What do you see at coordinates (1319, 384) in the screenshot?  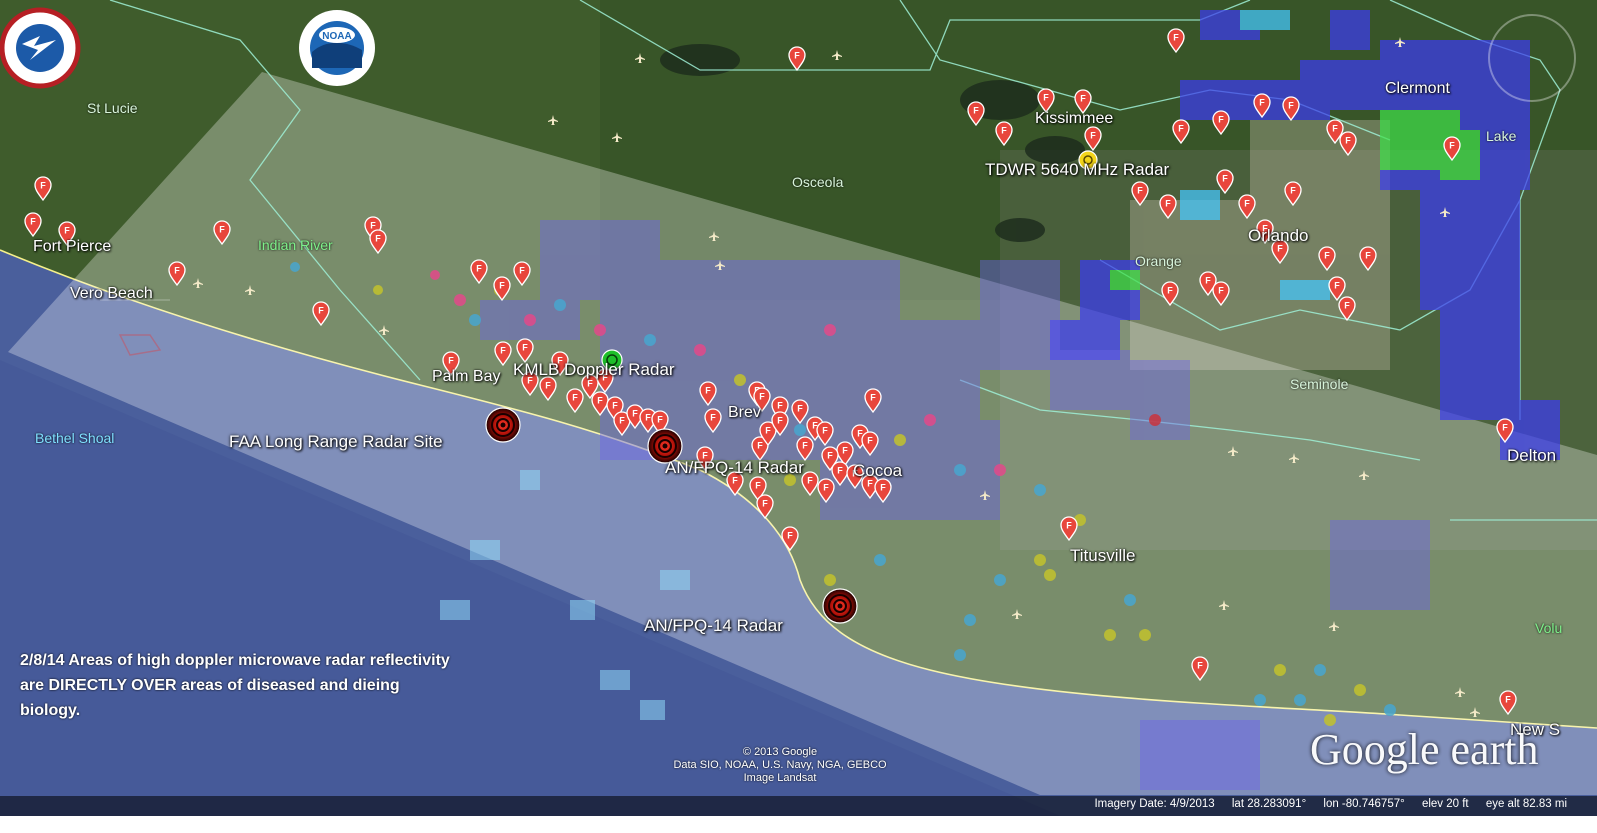 I see `label-seminole: Seminole` at bounding box center [1319, 384].